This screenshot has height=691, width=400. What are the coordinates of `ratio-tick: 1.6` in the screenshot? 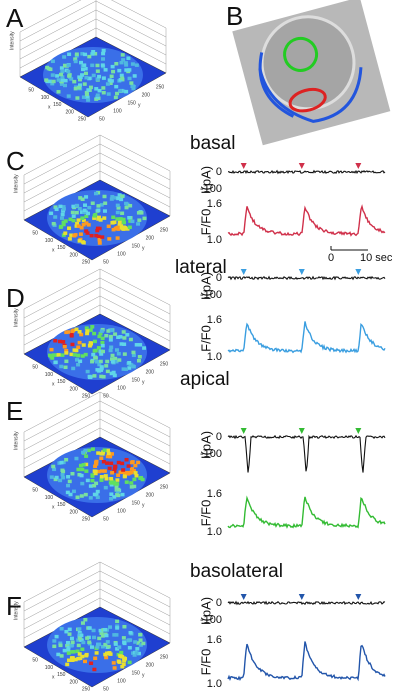 It's located at (214, 494).